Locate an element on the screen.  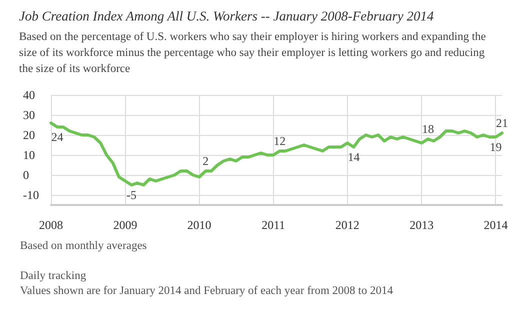
y-tick-label: 30 is located at coordinates (29, 115).